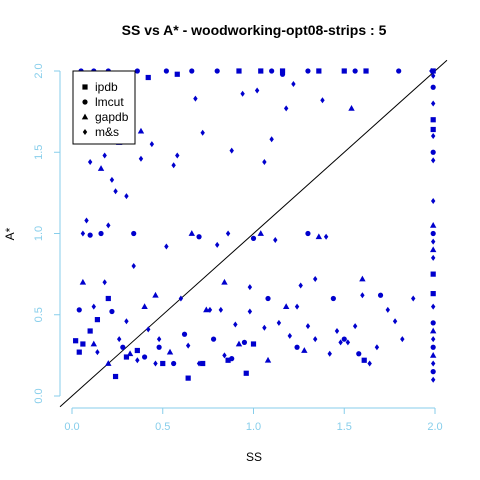 The width and height of the screenshot is (480, 480). Describe the element at coordinates (39, 152) in the screenshot. I see `y-tick-label: 1.5` at that location.